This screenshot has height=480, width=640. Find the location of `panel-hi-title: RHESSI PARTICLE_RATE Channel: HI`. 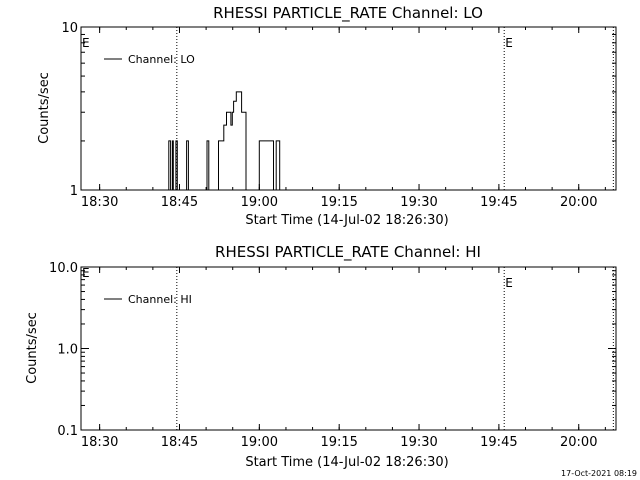

panel-hi-title: RHESSI PARTICLE_RATE Channel: HI is located at coordinates (348, 252).